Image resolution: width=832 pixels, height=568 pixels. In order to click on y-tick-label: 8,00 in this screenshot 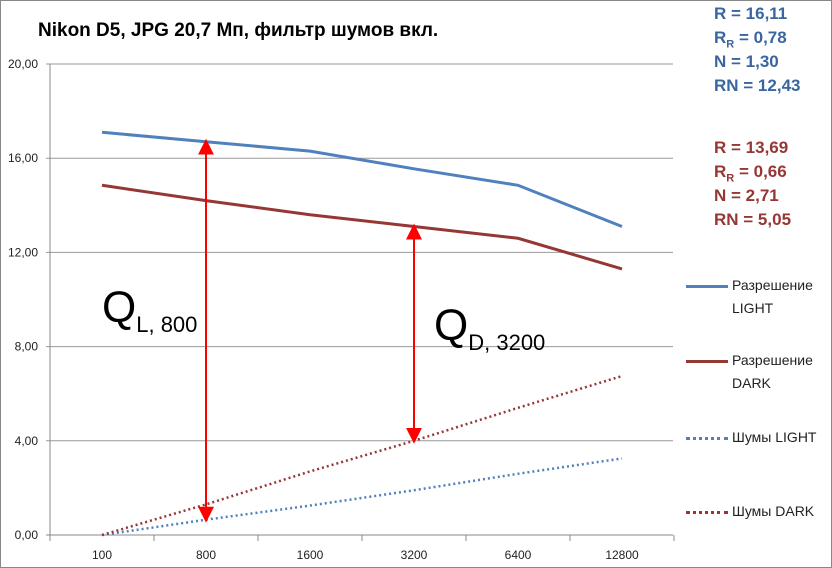, I will do `click(27, 347)`.